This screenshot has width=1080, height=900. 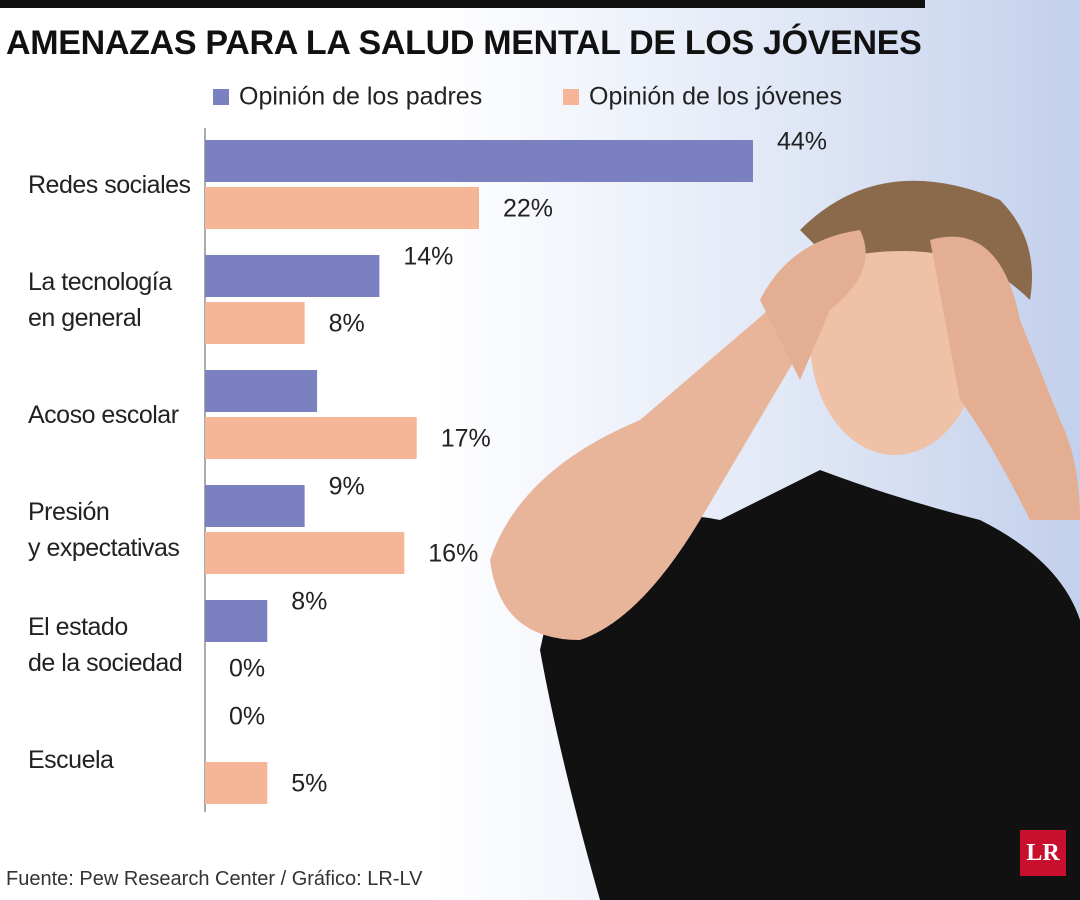 What do you see at coordinates (715, 97) in the screenshot?
I see `legend-label: Opinión de los jóvenes` at bounding box center [715, 97].